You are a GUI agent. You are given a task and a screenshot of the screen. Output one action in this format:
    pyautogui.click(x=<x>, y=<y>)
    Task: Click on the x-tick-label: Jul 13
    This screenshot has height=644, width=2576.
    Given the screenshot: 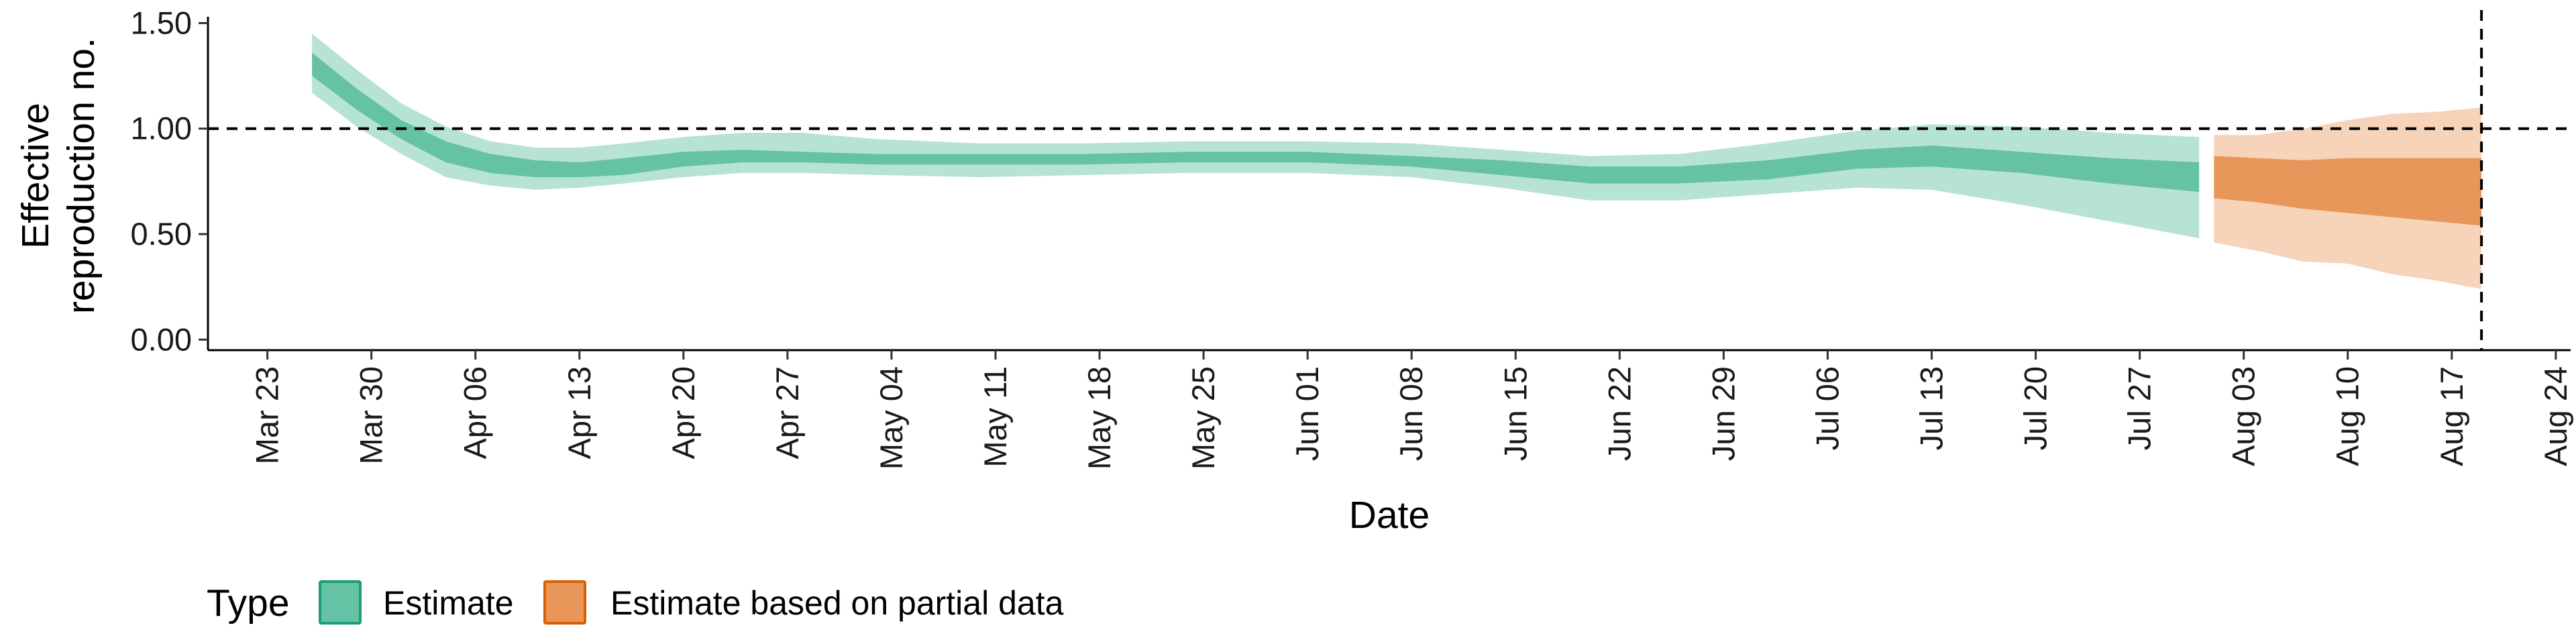 What is the action you would take?
    pyautogui.click(x=1931, y=408)
    